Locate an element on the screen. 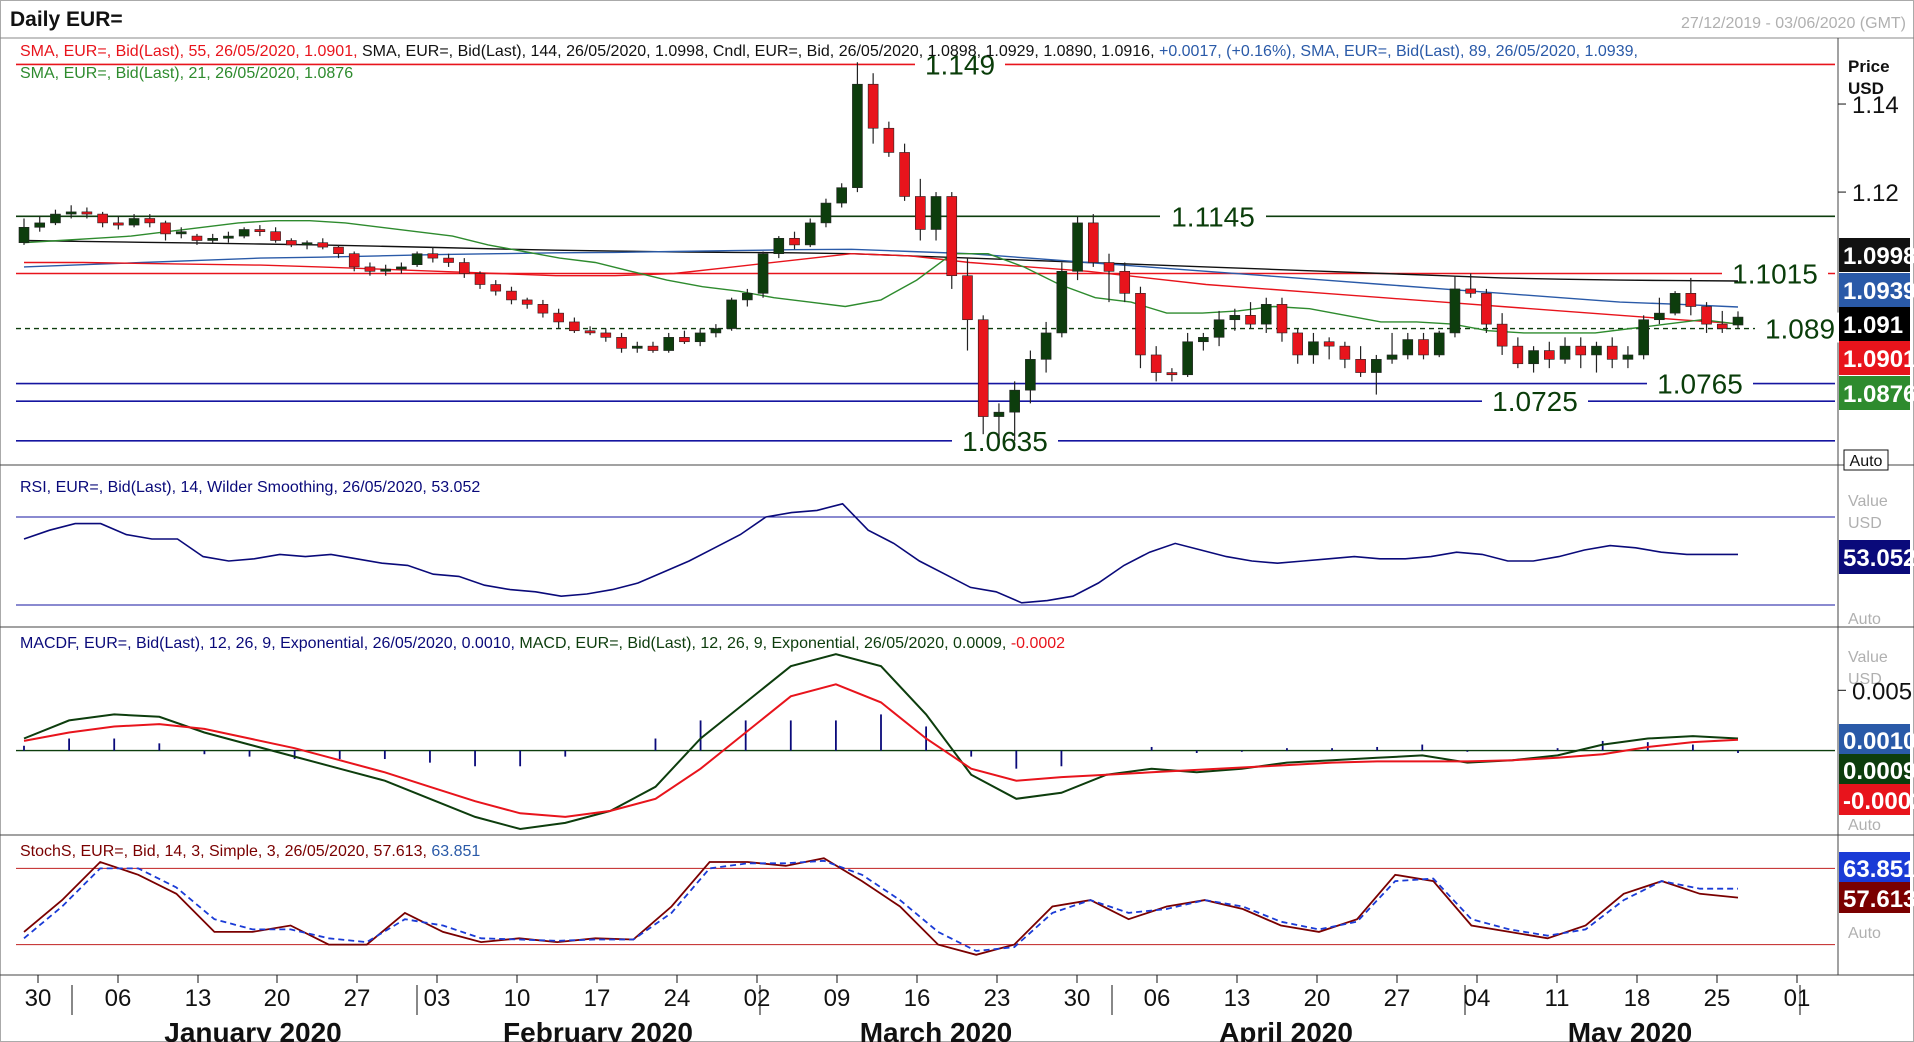 This screenshot has height=1042, width=1914. macd-badge-text-0: 0.0010 is located at coordinates (1878, 741).